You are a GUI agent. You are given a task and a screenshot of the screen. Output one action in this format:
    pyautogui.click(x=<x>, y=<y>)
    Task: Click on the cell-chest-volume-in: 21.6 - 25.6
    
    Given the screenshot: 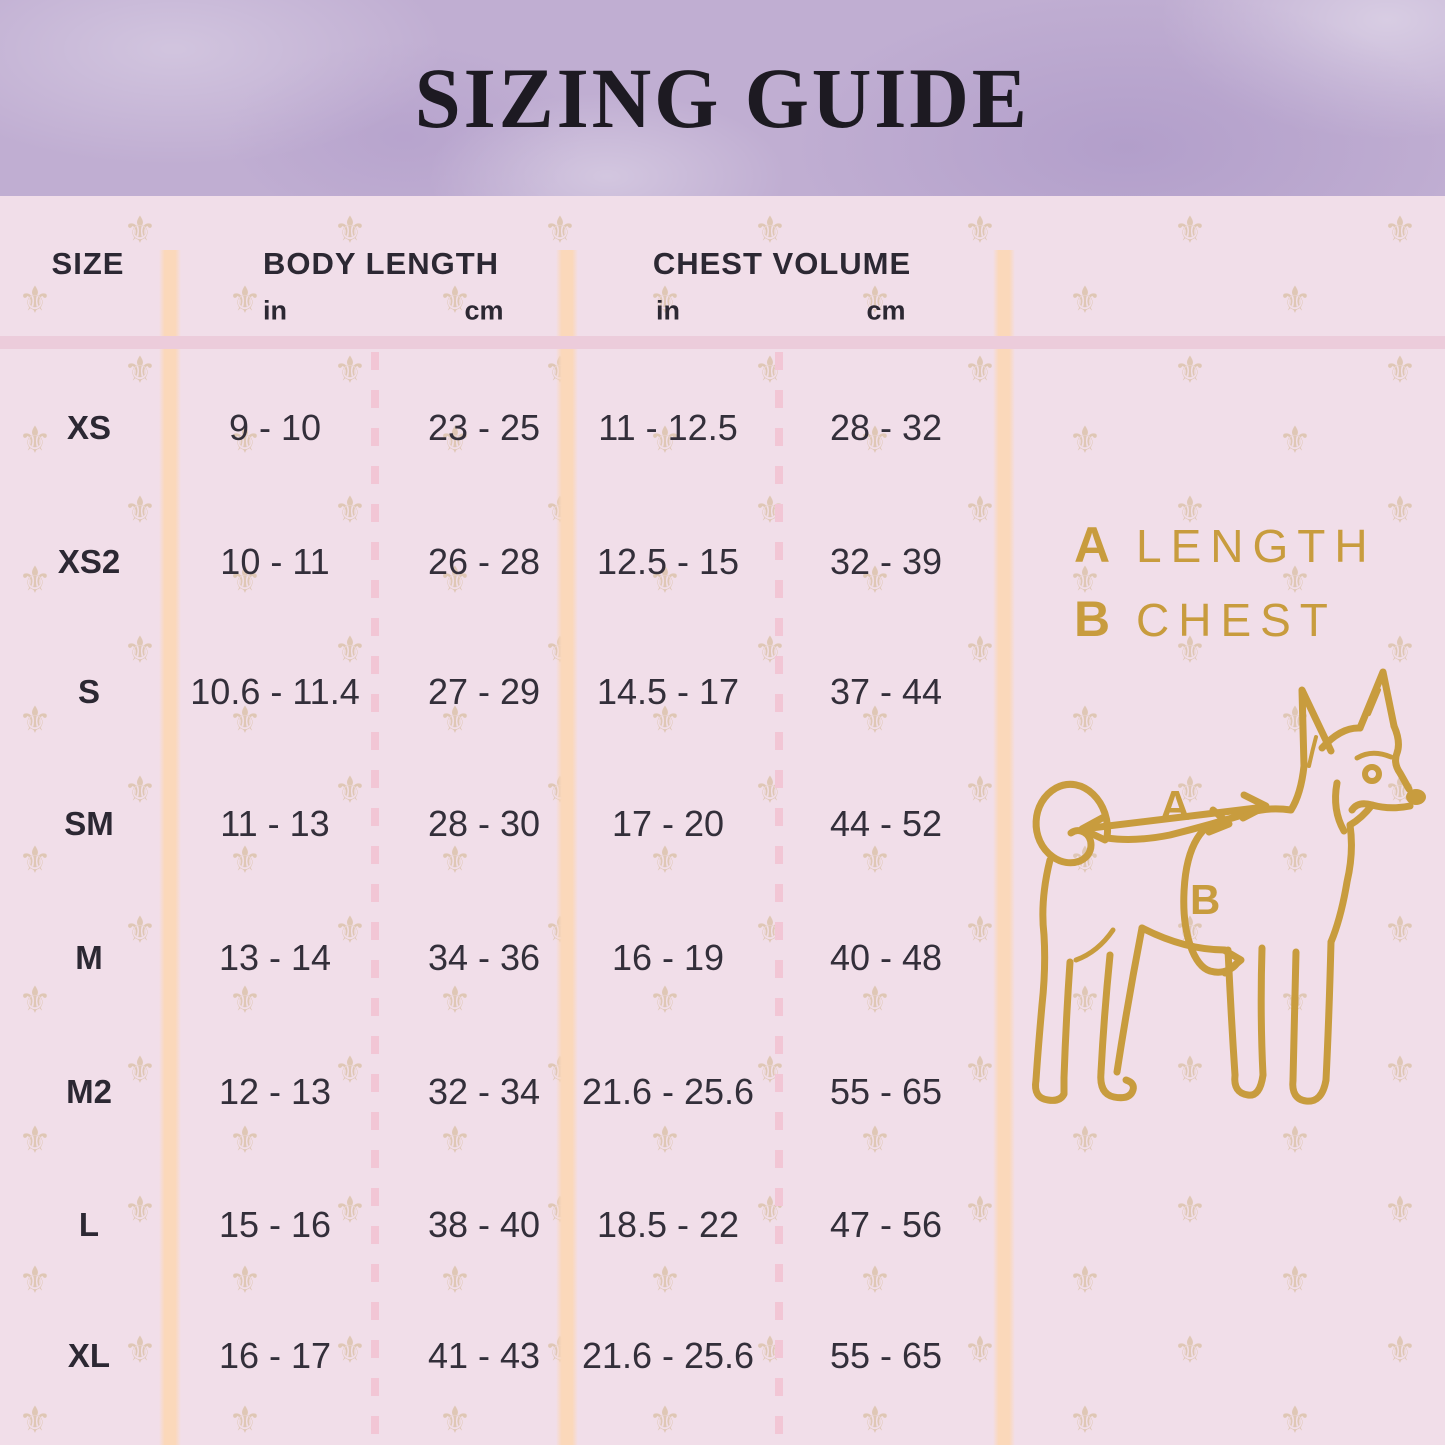 What is the action you would take?
    pyautogui.click(x=668, y=1091)
    